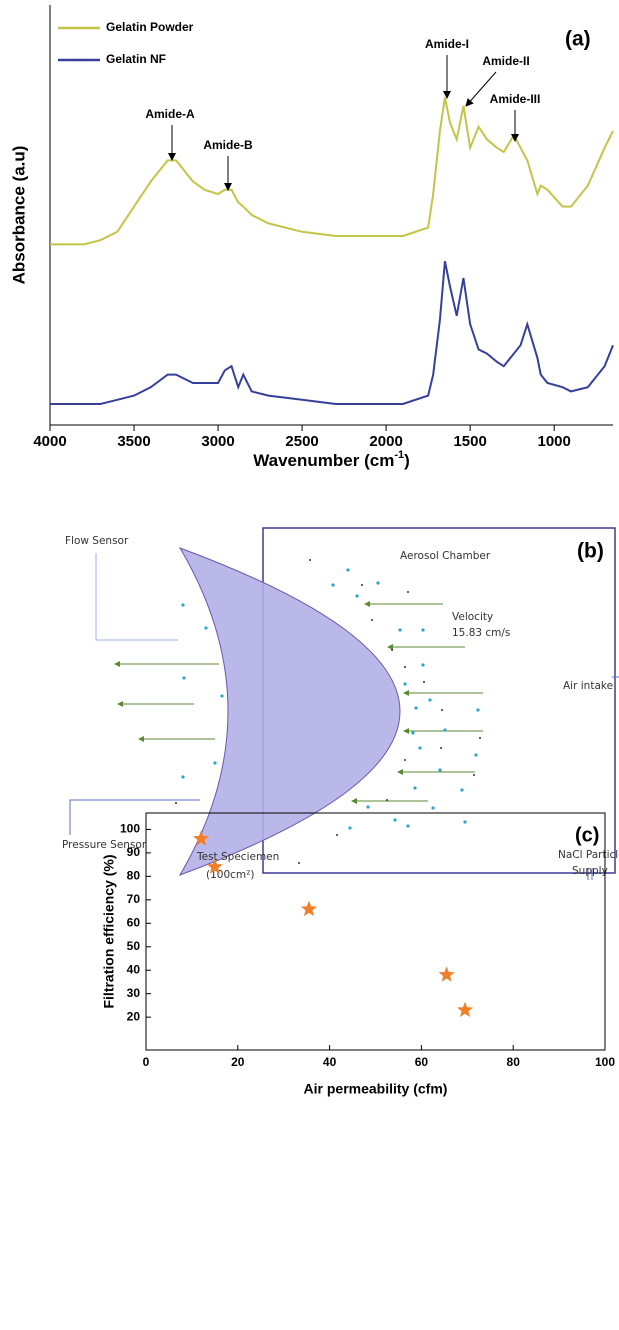  Describe the element at coordinates (323, 460) in the screenshot. I see `x-axis-title-part: Wavenumber (cm` at that location.